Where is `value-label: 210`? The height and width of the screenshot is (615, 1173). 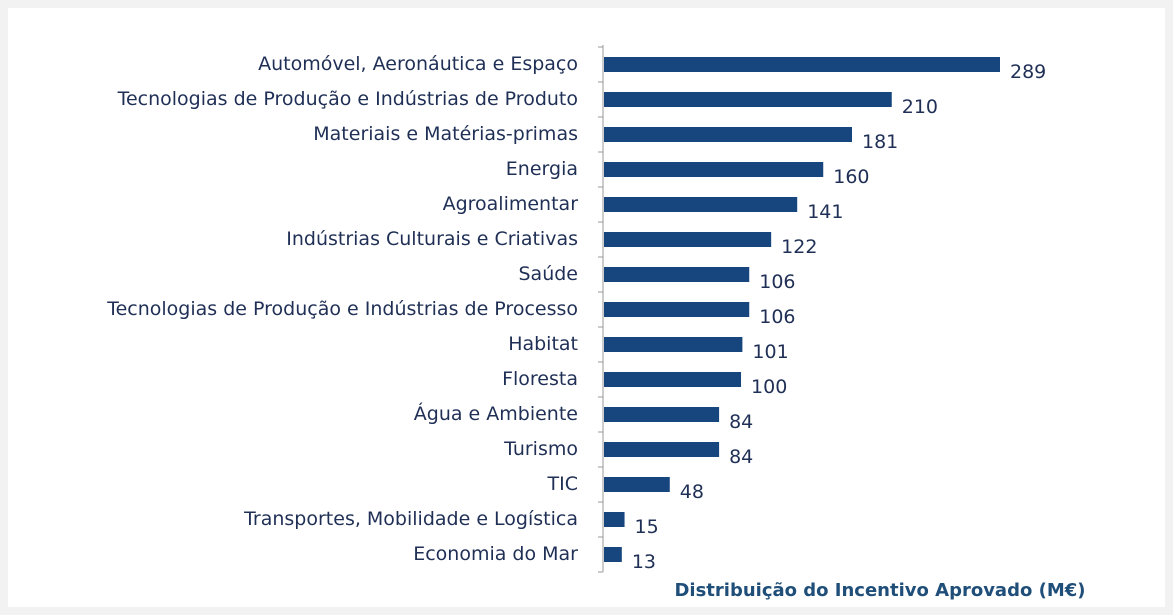 value-label: 210 is located at coordinates (920, 107).